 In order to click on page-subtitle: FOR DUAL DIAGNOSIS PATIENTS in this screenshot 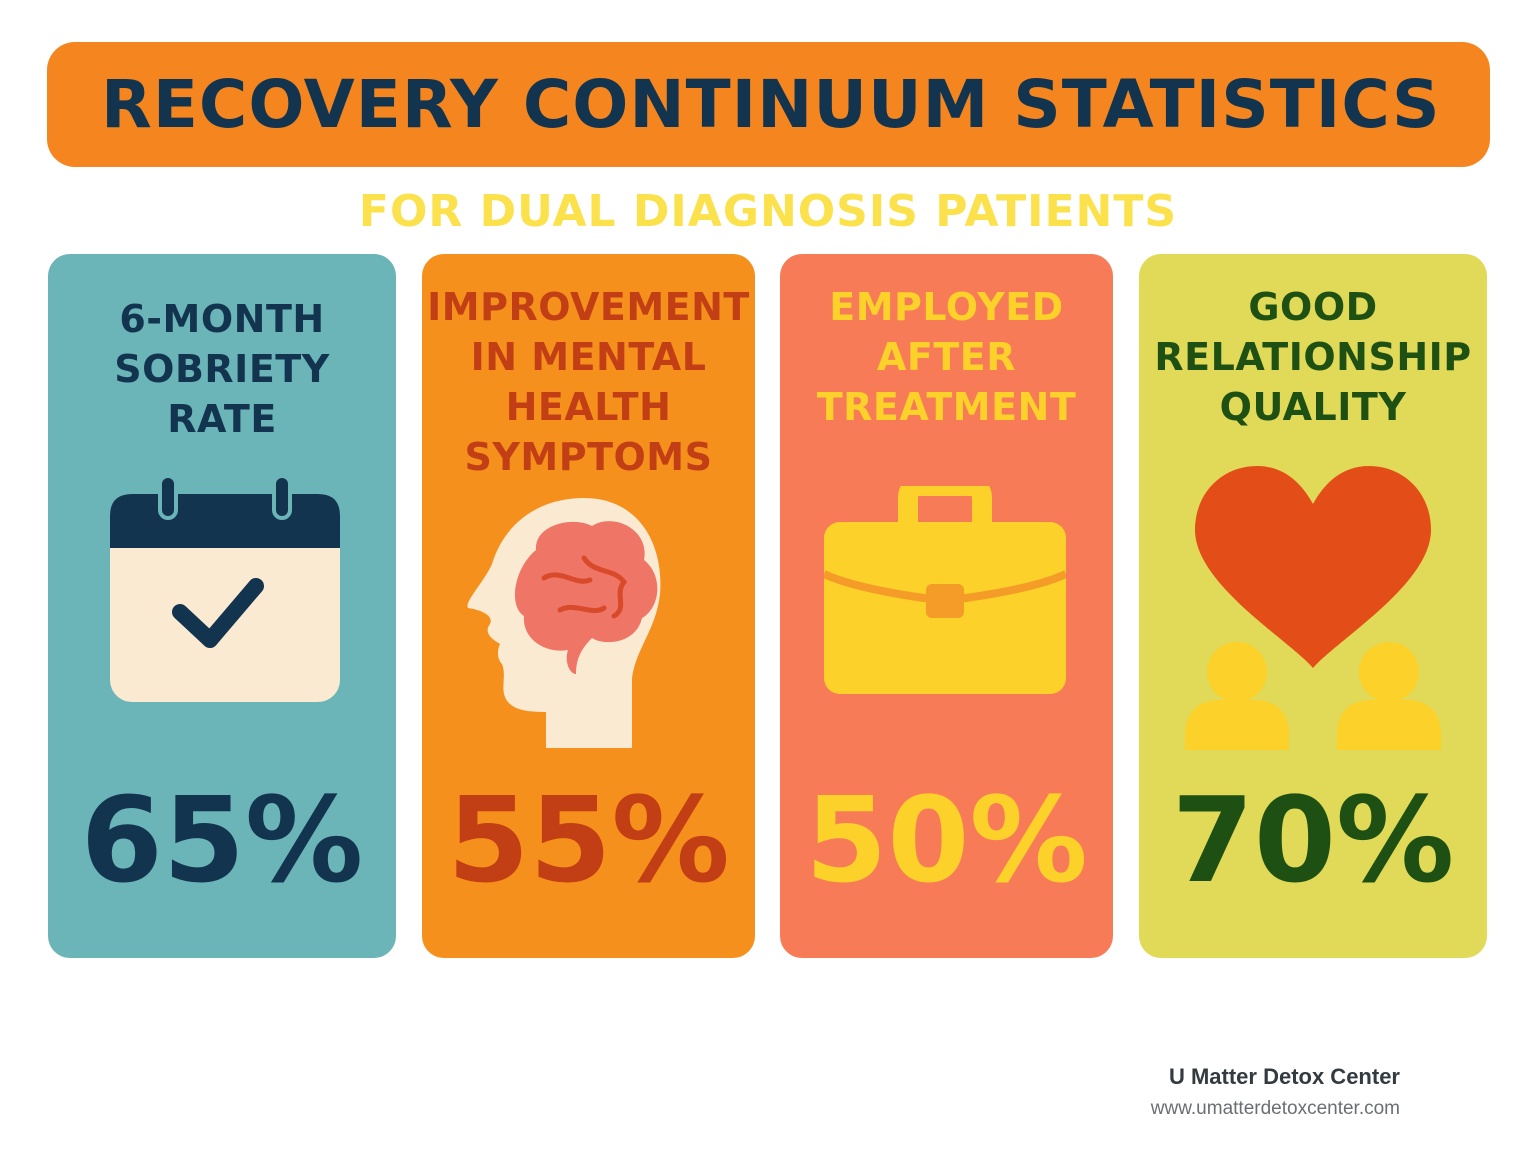, I will do `click(768, 211)`.